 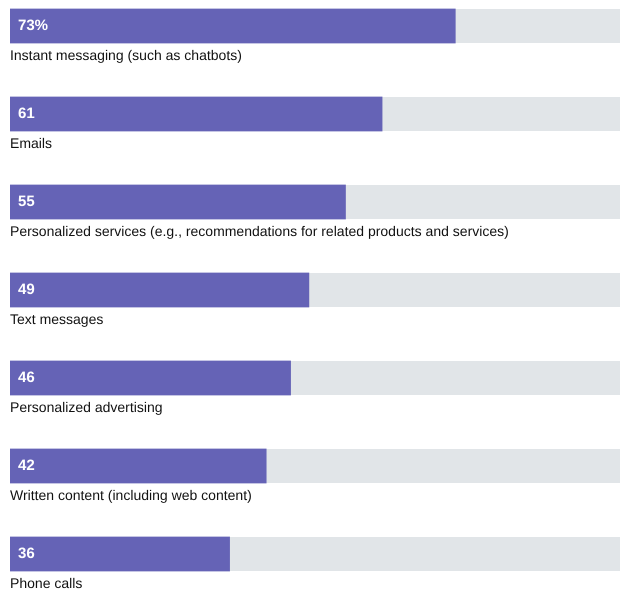 What do you see at coordinates (26, 289) in the screenshot?
I see `data-label: 49` at bounding box center [26, 289].